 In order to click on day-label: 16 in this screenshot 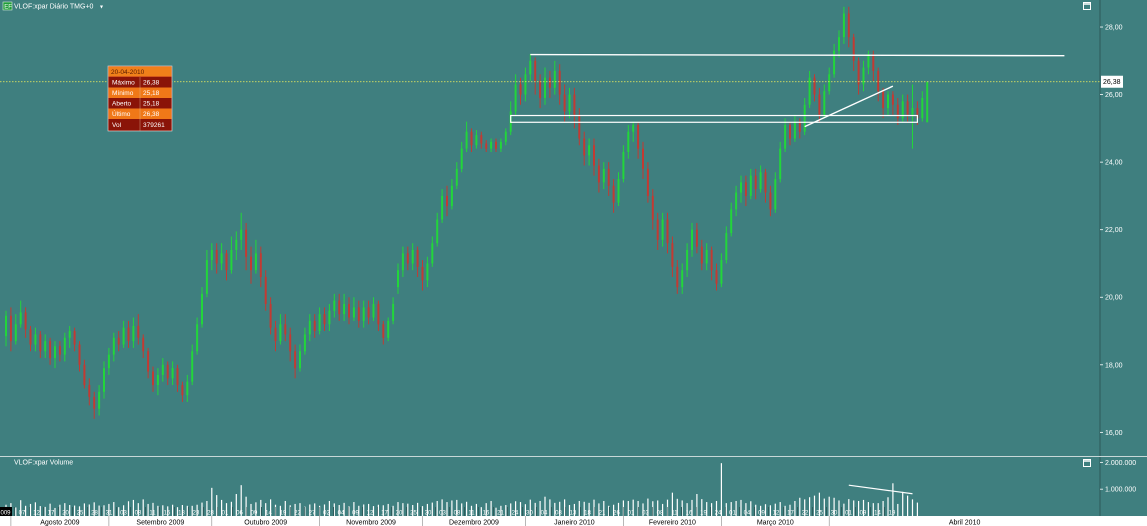, I will do `click(486, 513)`.